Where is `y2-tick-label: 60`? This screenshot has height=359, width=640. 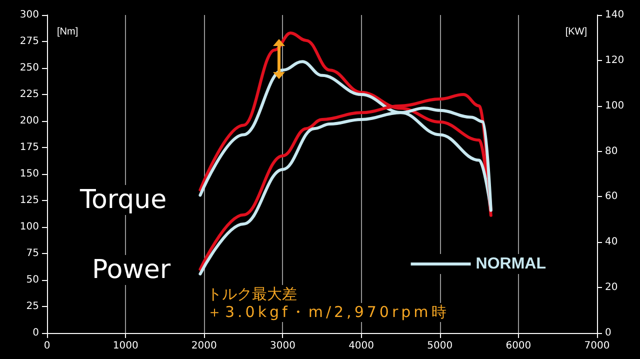 y2-tick-label: 60 is located at coordinates (611, 196).